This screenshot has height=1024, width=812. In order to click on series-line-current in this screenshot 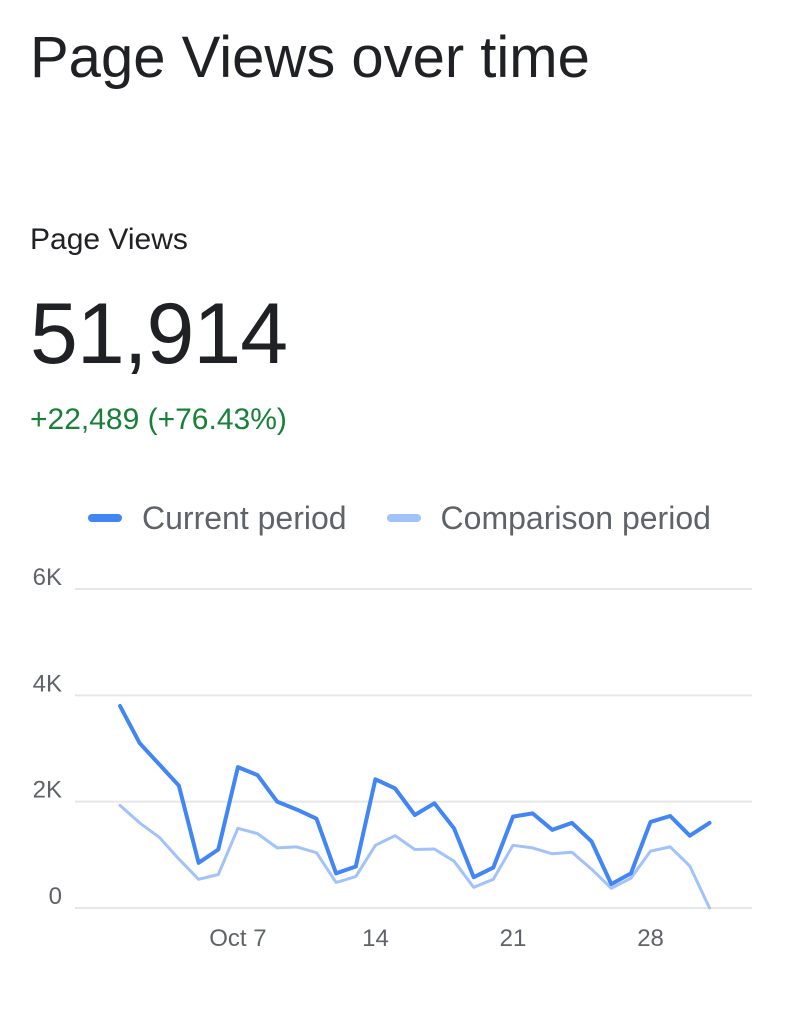, I will do `click(415, 795)`.